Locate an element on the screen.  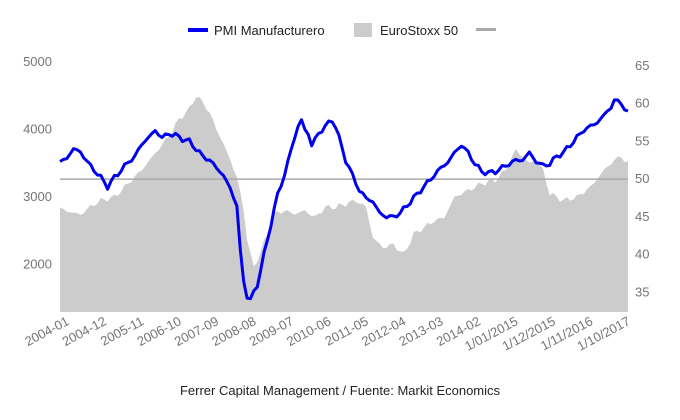
right-tick-label: 35 is located at coordinates (642, 291).